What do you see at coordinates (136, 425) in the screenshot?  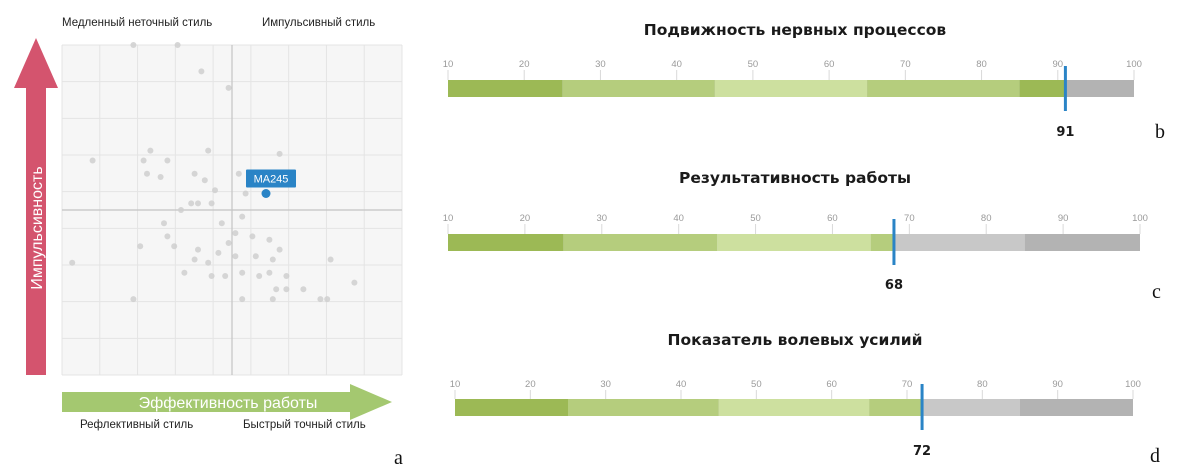 I see `quadrant-label-bottom-left: Рефлективный стиль` at bounding box center [136, 425].